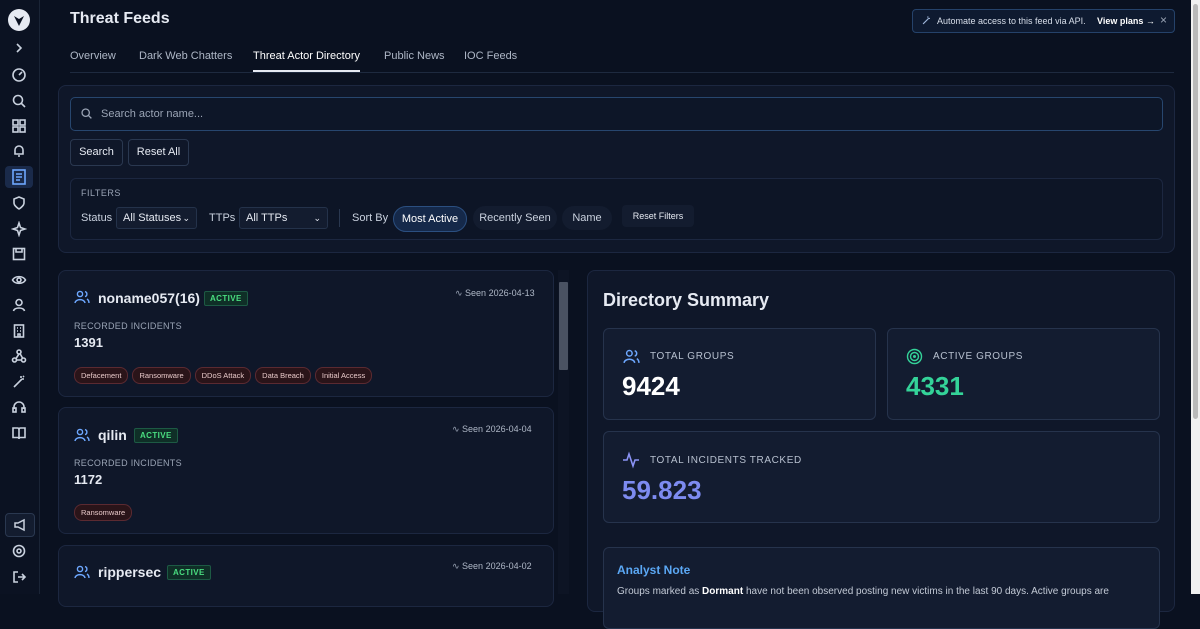  I want to click on shield-icon, so click(19, 203).